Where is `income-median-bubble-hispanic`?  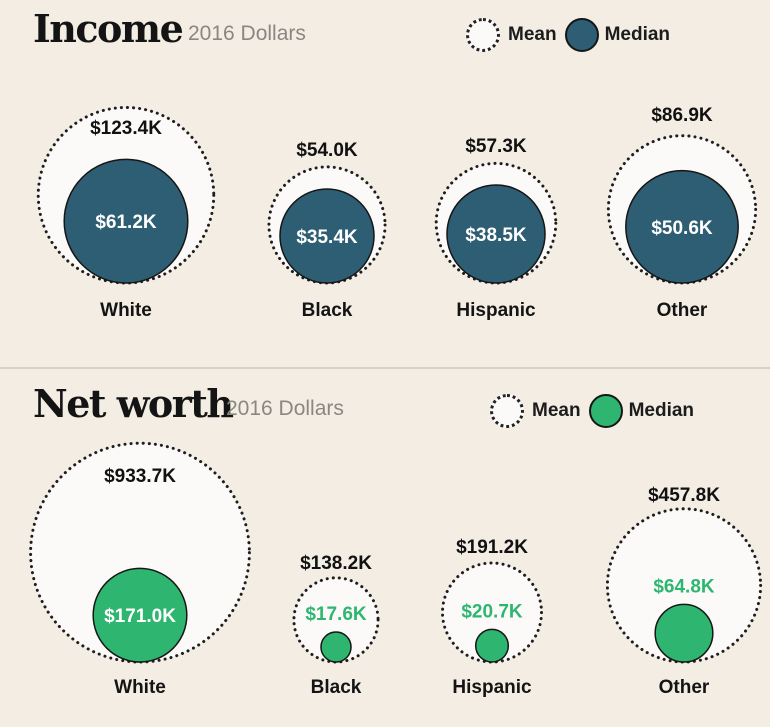 income-median-bubble-hispanic is located at coordinates (496, 234).